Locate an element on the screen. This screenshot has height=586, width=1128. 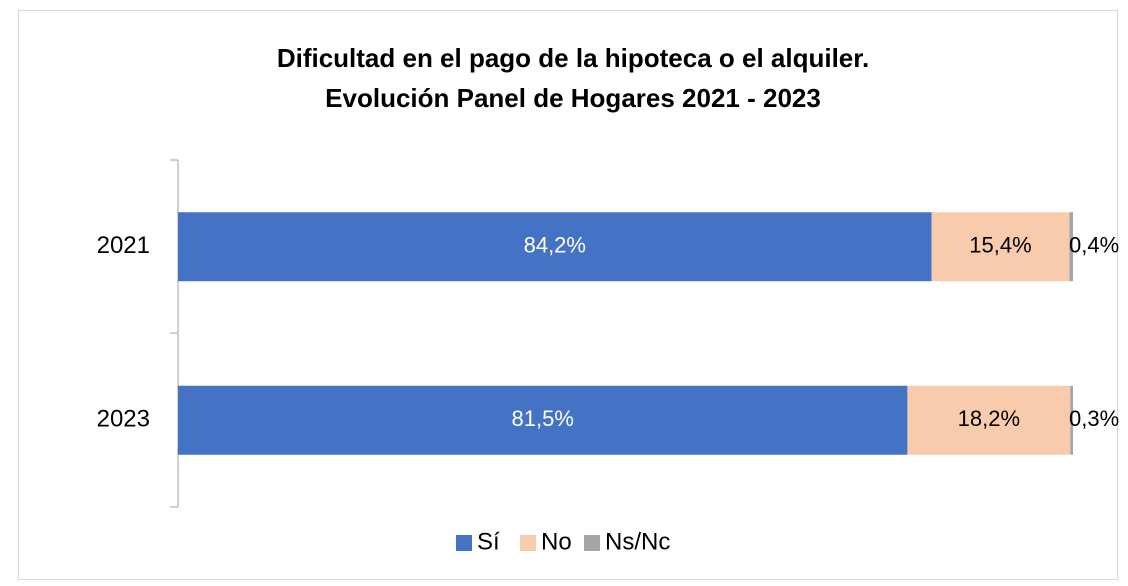
y-tick-label: 2021 is located at coordinates (123, 245).